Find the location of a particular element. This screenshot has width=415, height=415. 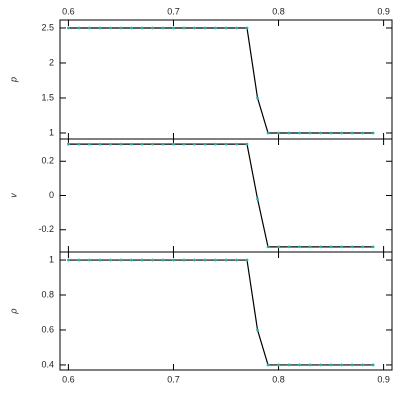

y-axis-label: p is located at coordinates (13, 80).